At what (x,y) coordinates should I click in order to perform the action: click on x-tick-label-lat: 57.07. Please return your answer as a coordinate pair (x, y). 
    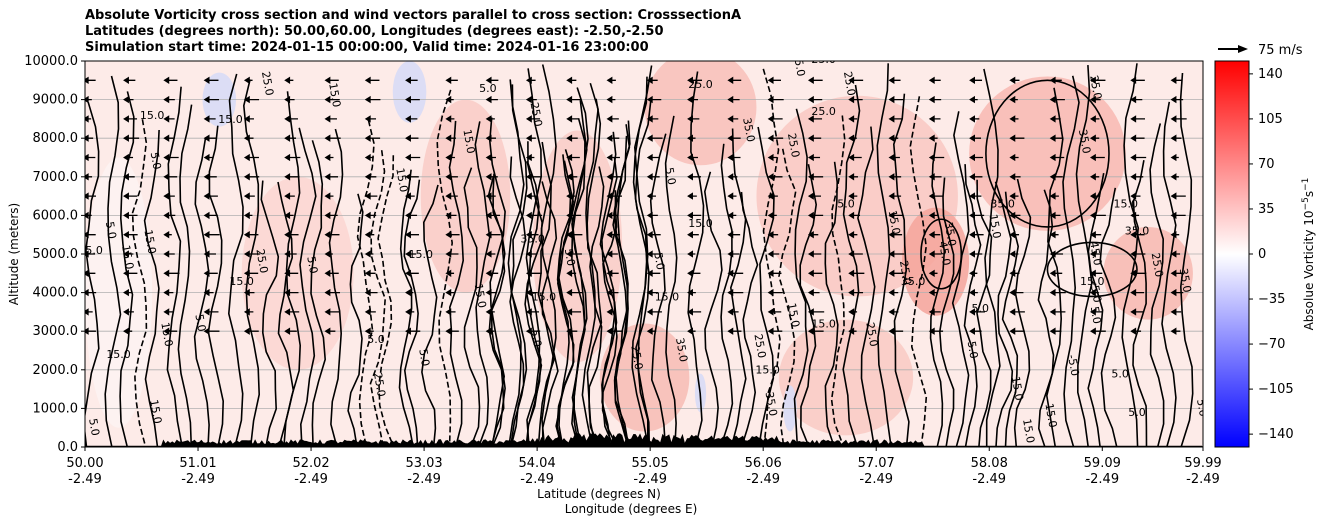
    Looking at the image, I should click on (876, 463).